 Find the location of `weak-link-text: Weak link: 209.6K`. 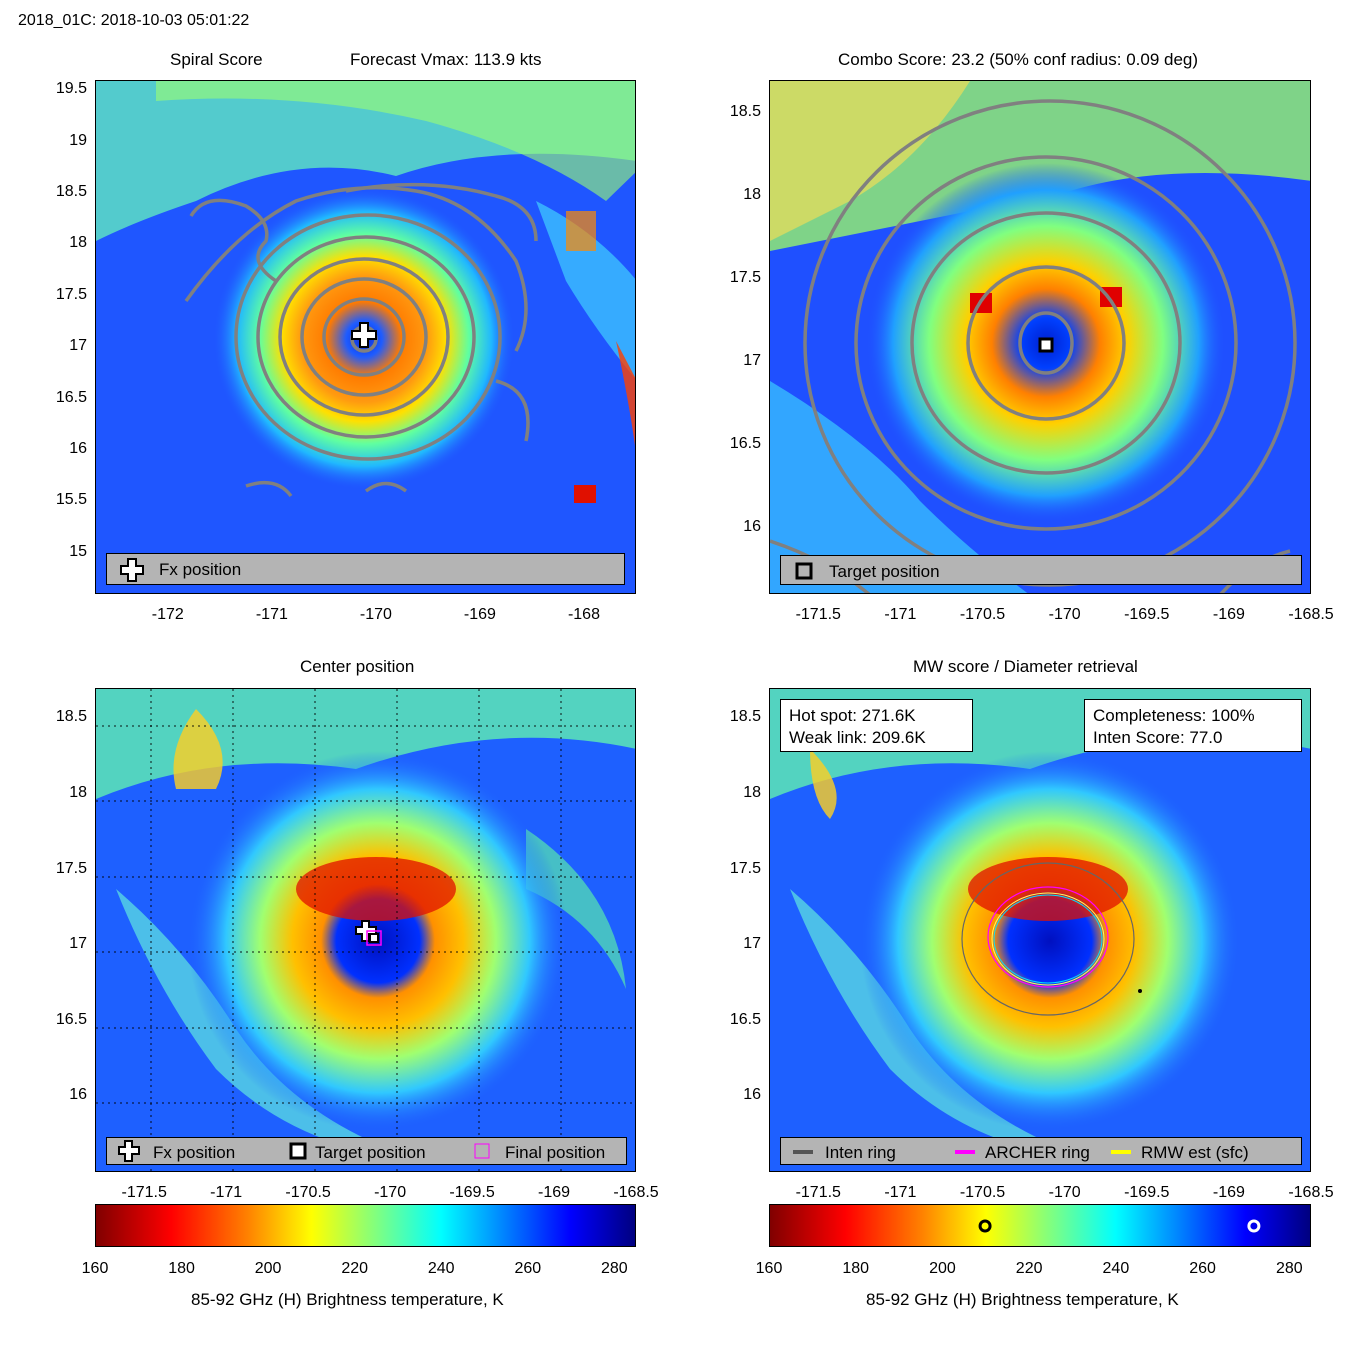

weak-link-text: Weak link: 209.6K is located at coordinates (857, 737).